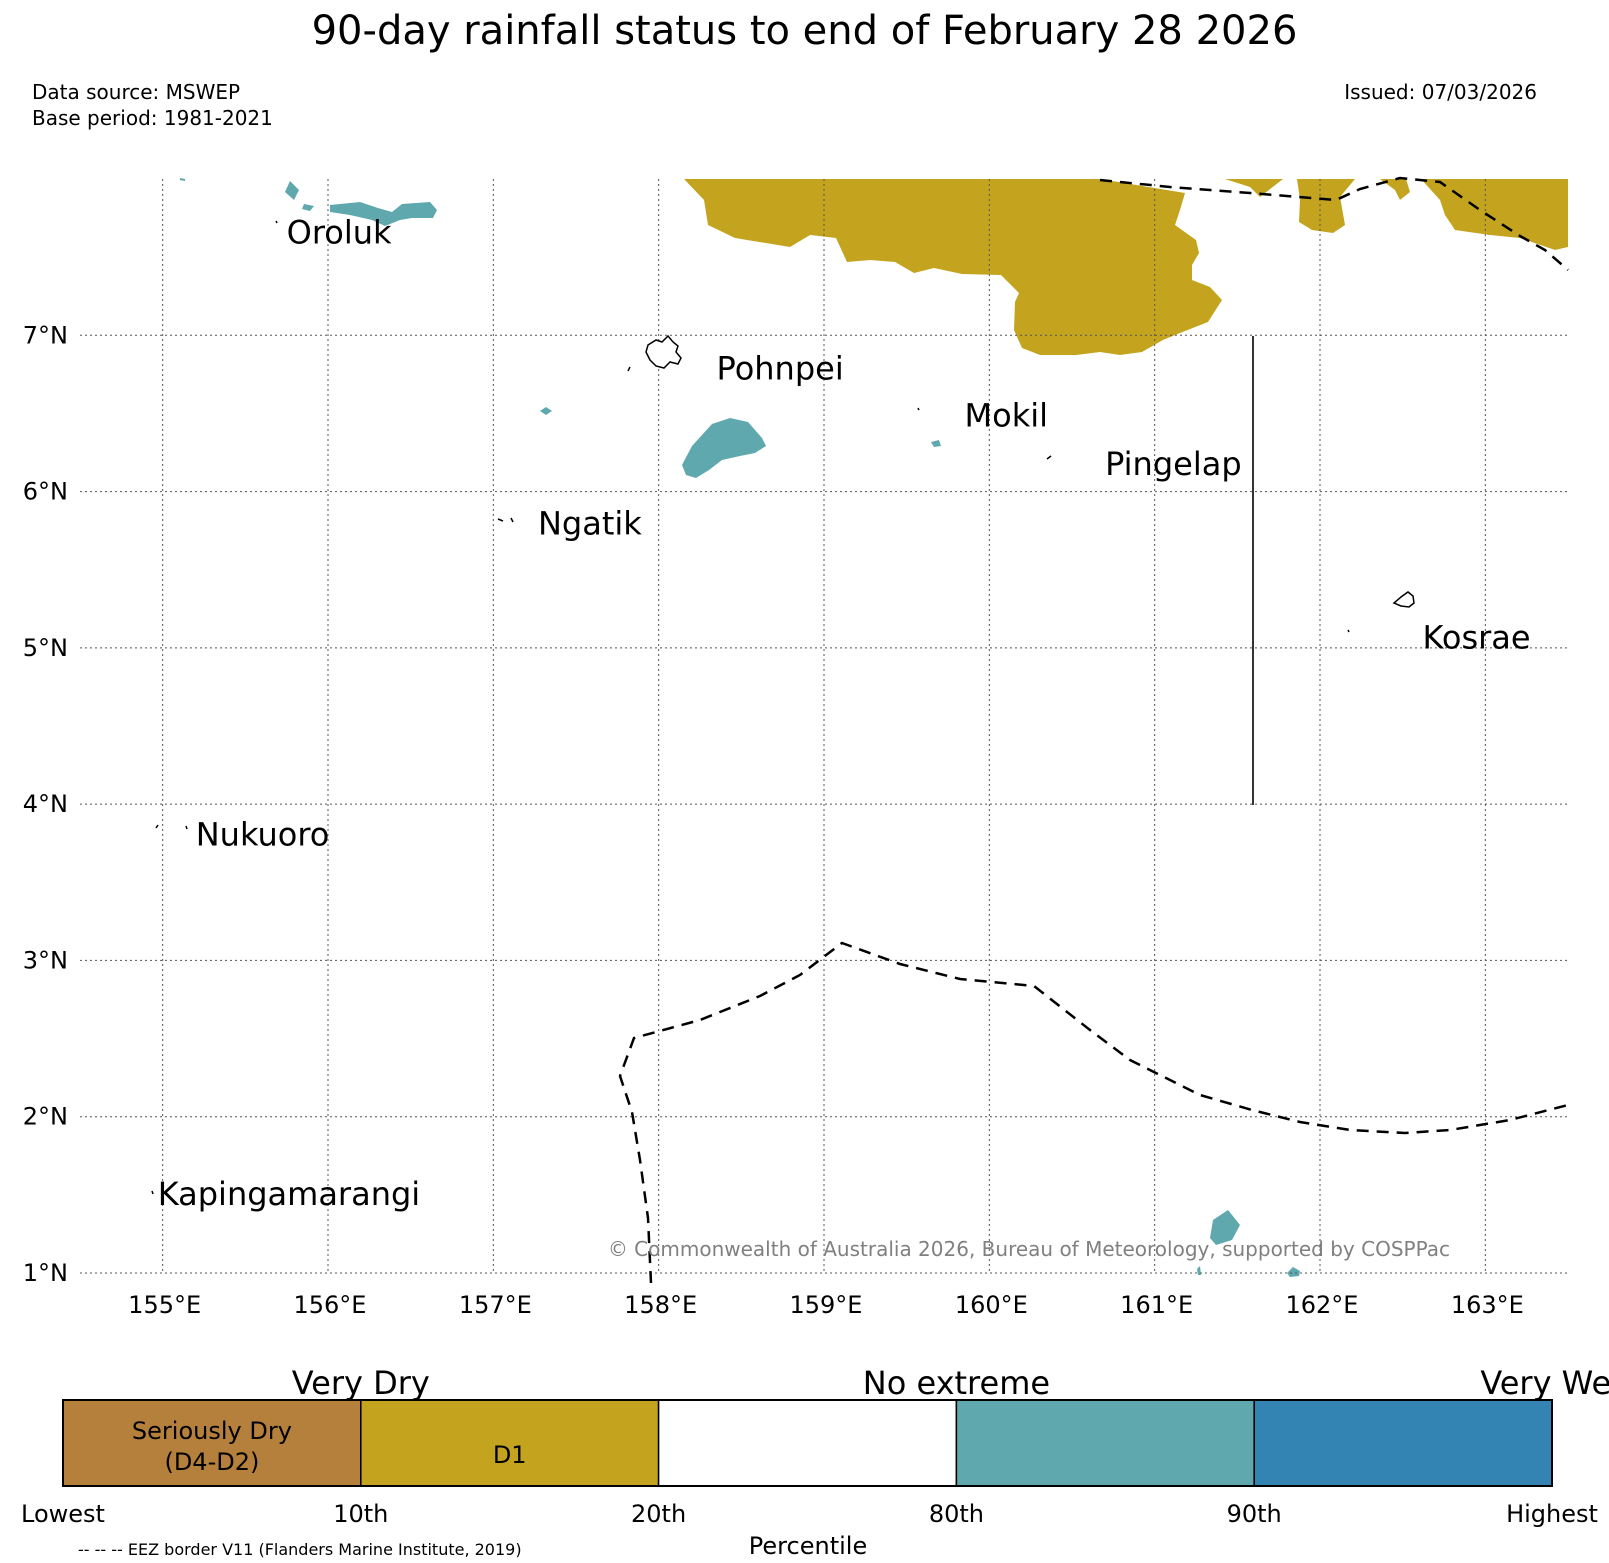 This screenshot has height=1563, width=1609. What do you see at coordinates (45, 1273) in the screenshot?
I see `lat-tick-label: 1°N` at bounding box center [45, 1273].